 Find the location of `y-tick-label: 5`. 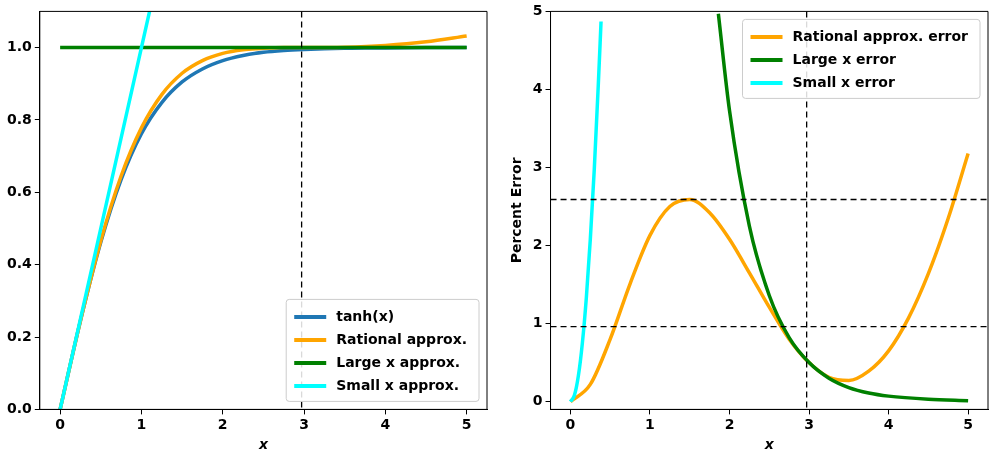

y-tick-label: 5 is located at coordinates (537, 10).